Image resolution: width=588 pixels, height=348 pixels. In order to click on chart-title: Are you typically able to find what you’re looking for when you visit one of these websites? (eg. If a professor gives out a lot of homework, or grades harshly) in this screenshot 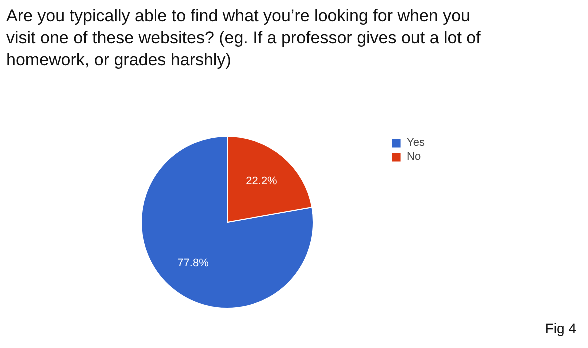, I will do `click(244, 38)`.